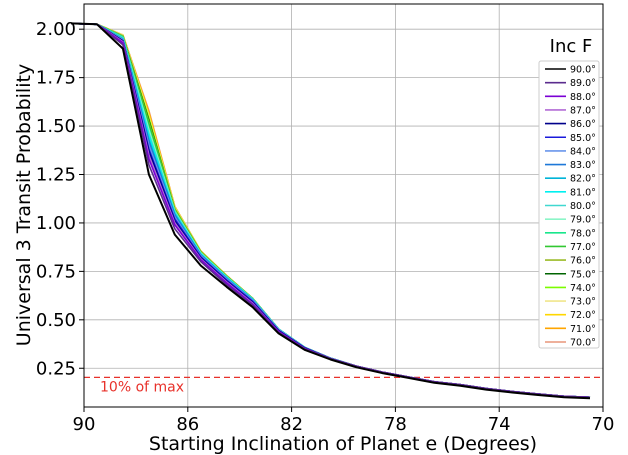  I want to click on legend-label: 88.0°, so click(583, 97).